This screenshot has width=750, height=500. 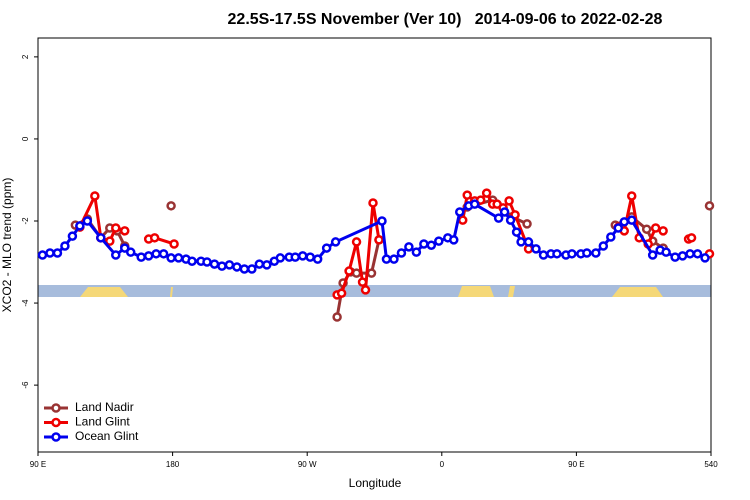 What do you see at coordinates (374, 291) in the screenshot?
I see `ocean-strip` at bounding box center [374, 291].